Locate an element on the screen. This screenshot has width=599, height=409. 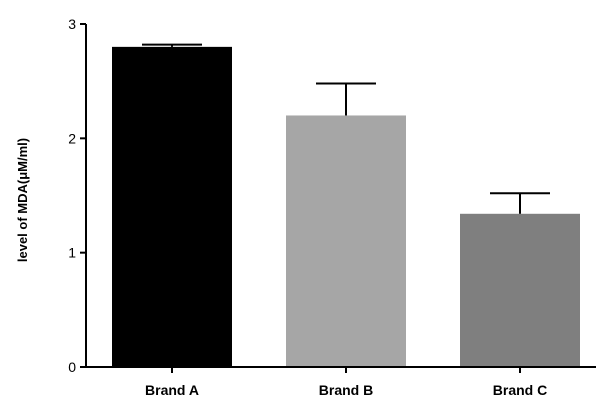
y-ticks-group: 0 1 2 3 is located at coordinates (77, 195).